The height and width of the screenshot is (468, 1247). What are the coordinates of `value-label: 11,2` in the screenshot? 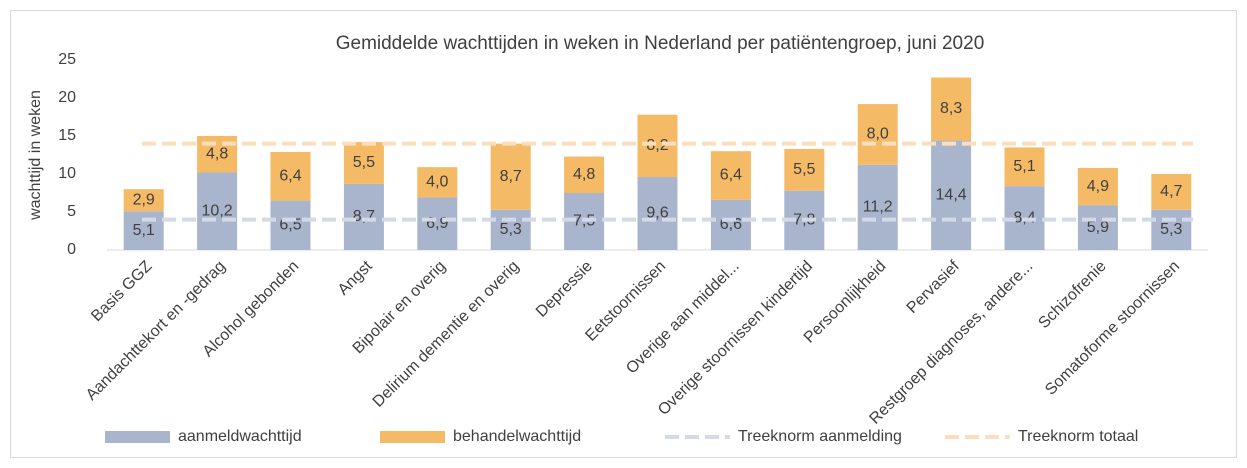 It's located at (878, 207).